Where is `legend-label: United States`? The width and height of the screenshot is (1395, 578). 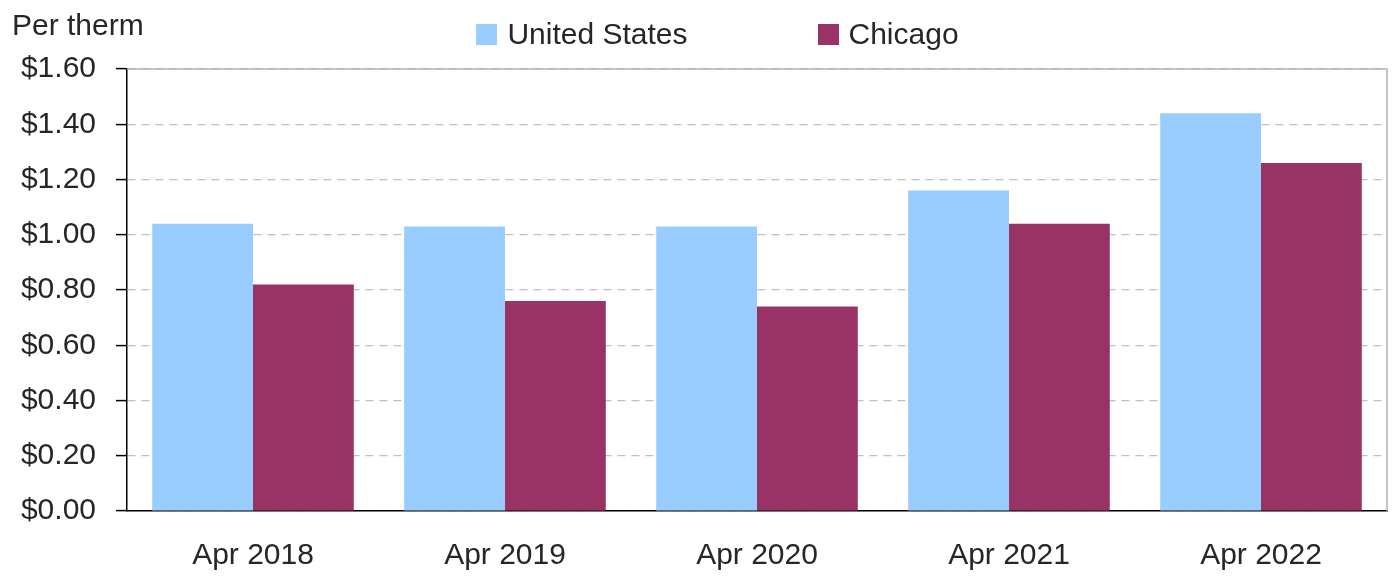 legend-label: United States is located at coordinates (597, 34).